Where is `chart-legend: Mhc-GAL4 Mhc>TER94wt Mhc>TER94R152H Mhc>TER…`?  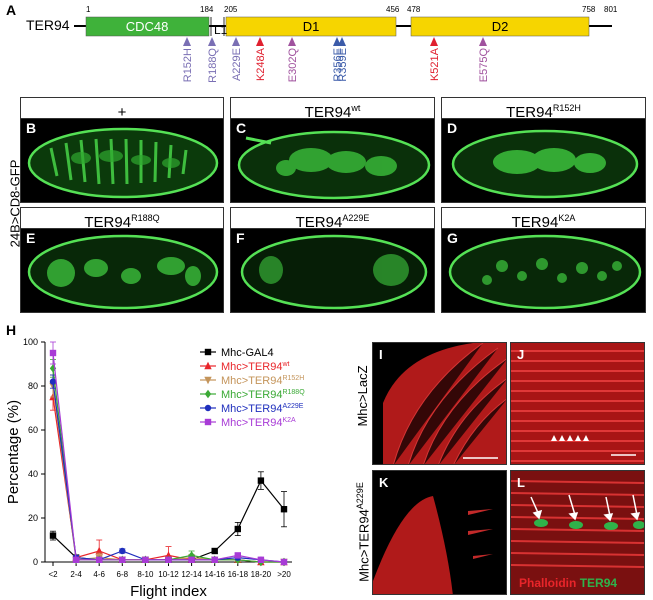 chart-legend: Mhc-GAL4 Mhc>TER94wt Mhc>TER94R152H Mhc>TER… is located at coordinates (252, 388).